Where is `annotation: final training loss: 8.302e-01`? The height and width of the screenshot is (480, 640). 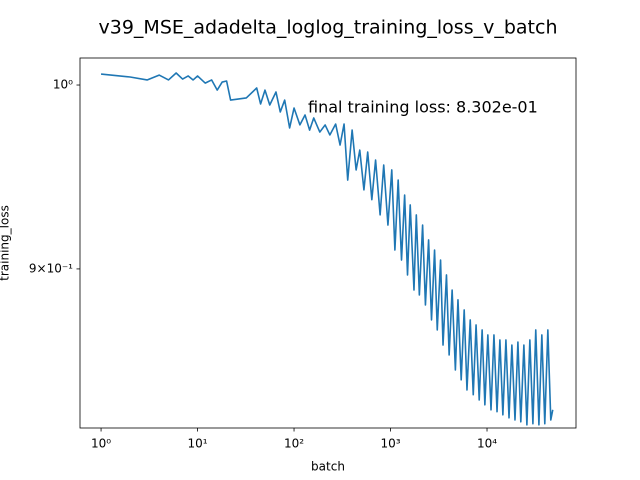
annotation: final training loss: 8.302e-01 is located at coordinates (423, 107).